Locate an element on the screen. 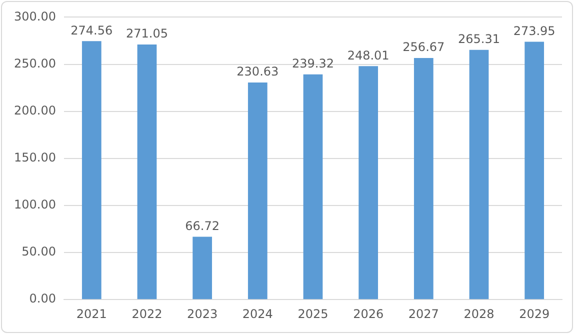 The width and height of the screenshot is (576, 336). x-tick-label: 2026 is located at coordinates (368, 313).